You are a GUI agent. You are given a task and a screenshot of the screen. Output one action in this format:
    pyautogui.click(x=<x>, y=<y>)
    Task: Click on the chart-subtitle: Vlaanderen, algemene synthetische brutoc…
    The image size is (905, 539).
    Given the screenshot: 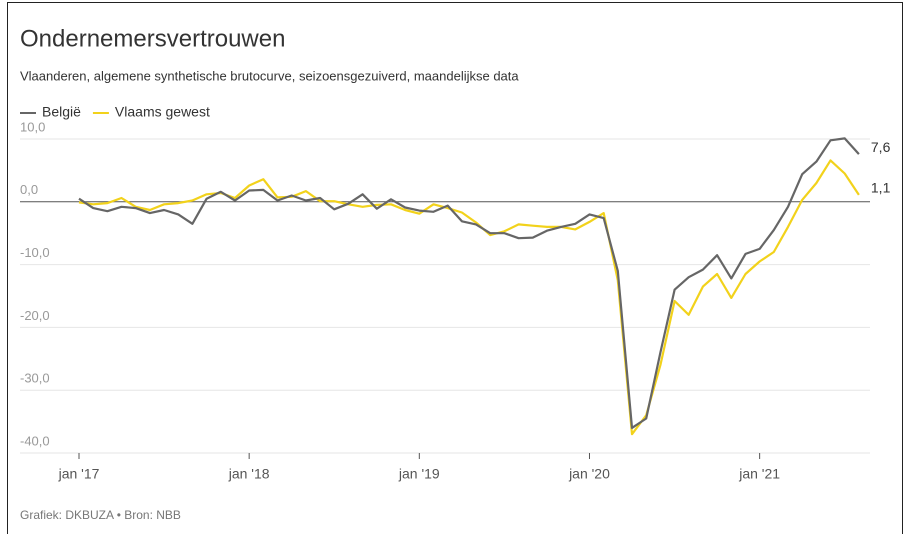 What is the action you would take?
    pyautogui.click(x=269, y=75)
    